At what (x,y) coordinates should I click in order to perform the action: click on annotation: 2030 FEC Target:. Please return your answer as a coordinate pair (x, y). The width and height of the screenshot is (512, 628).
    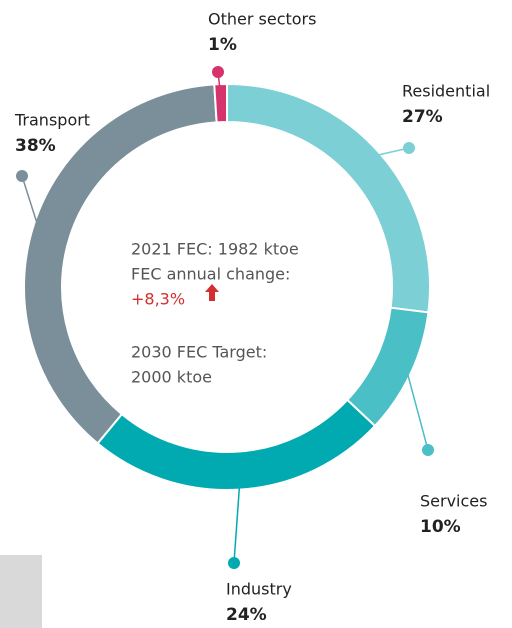
    Looking at the image, I should click on (199, 352).